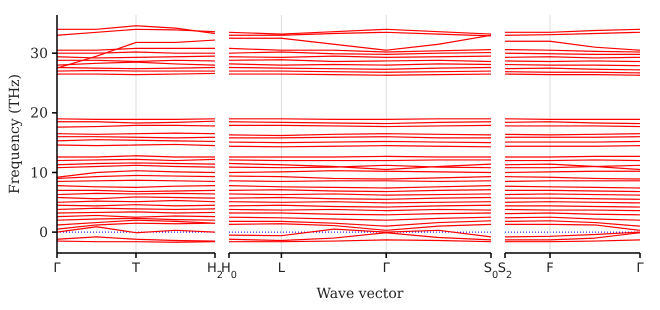 This screenshot has height=310, width=660. Describe the element at coordinates (229, 270) in the screenshot. I see `x-tick-label: H$_{0}$` at that location.